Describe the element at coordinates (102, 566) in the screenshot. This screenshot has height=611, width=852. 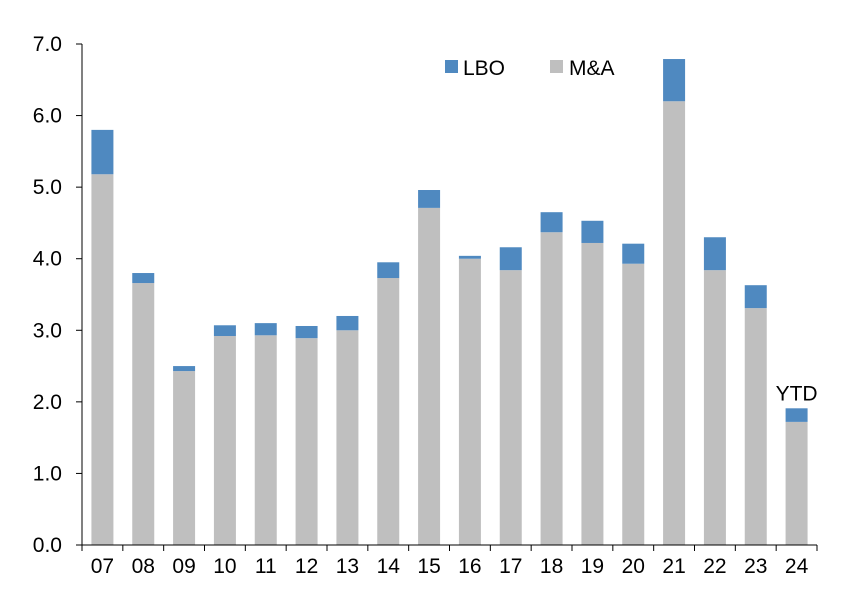
I see `x-tick-label-07: 07` at that location.